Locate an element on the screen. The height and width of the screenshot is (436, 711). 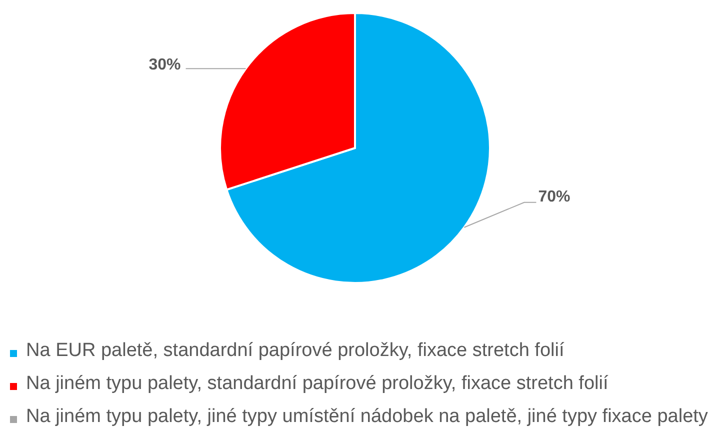
legend-label: Na jiném typu palety, jiné typy umístění nádobek na paletě, jiné typy fixace palety is located at coordinates (367, 416).